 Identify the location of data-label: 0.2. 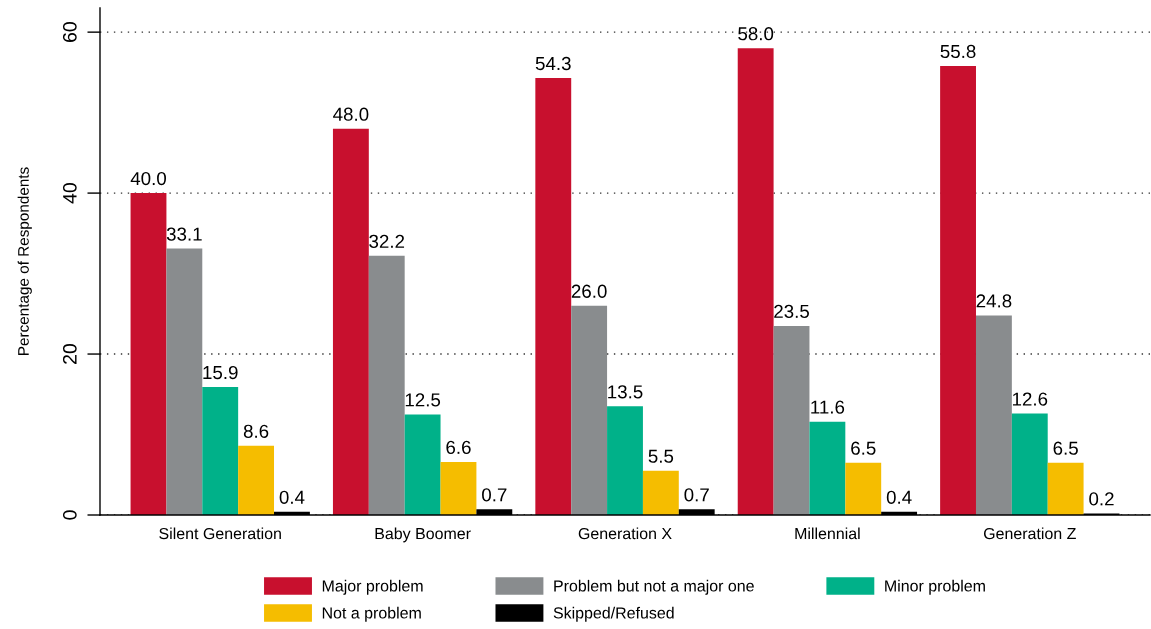
(1101, 499).